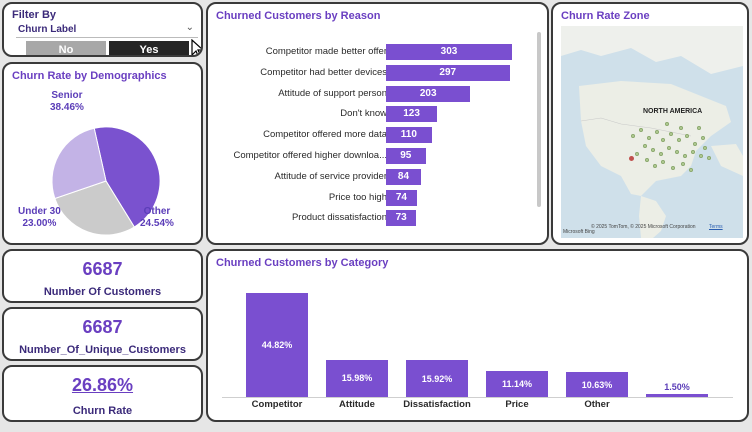  What do you see at coordinates (677, 386) in the screenshot?
I see `category-value: 1.50%` at bounding box center [677, 386].